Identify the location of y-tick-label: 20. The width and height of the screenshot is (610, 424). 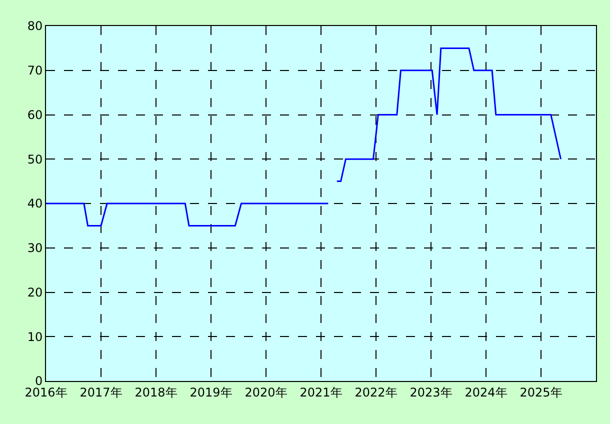
(35, 292).